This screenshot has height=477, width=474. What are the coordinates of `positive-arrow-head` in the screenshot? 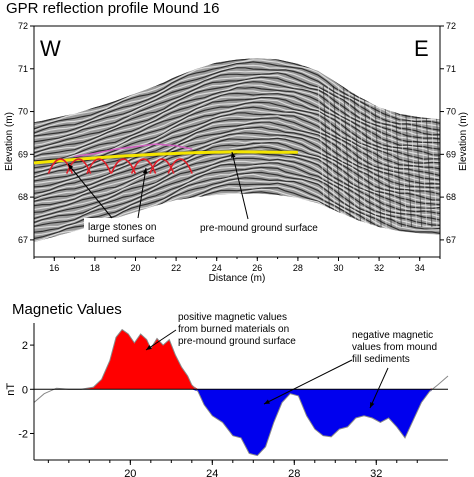 It's located at (149, 347).